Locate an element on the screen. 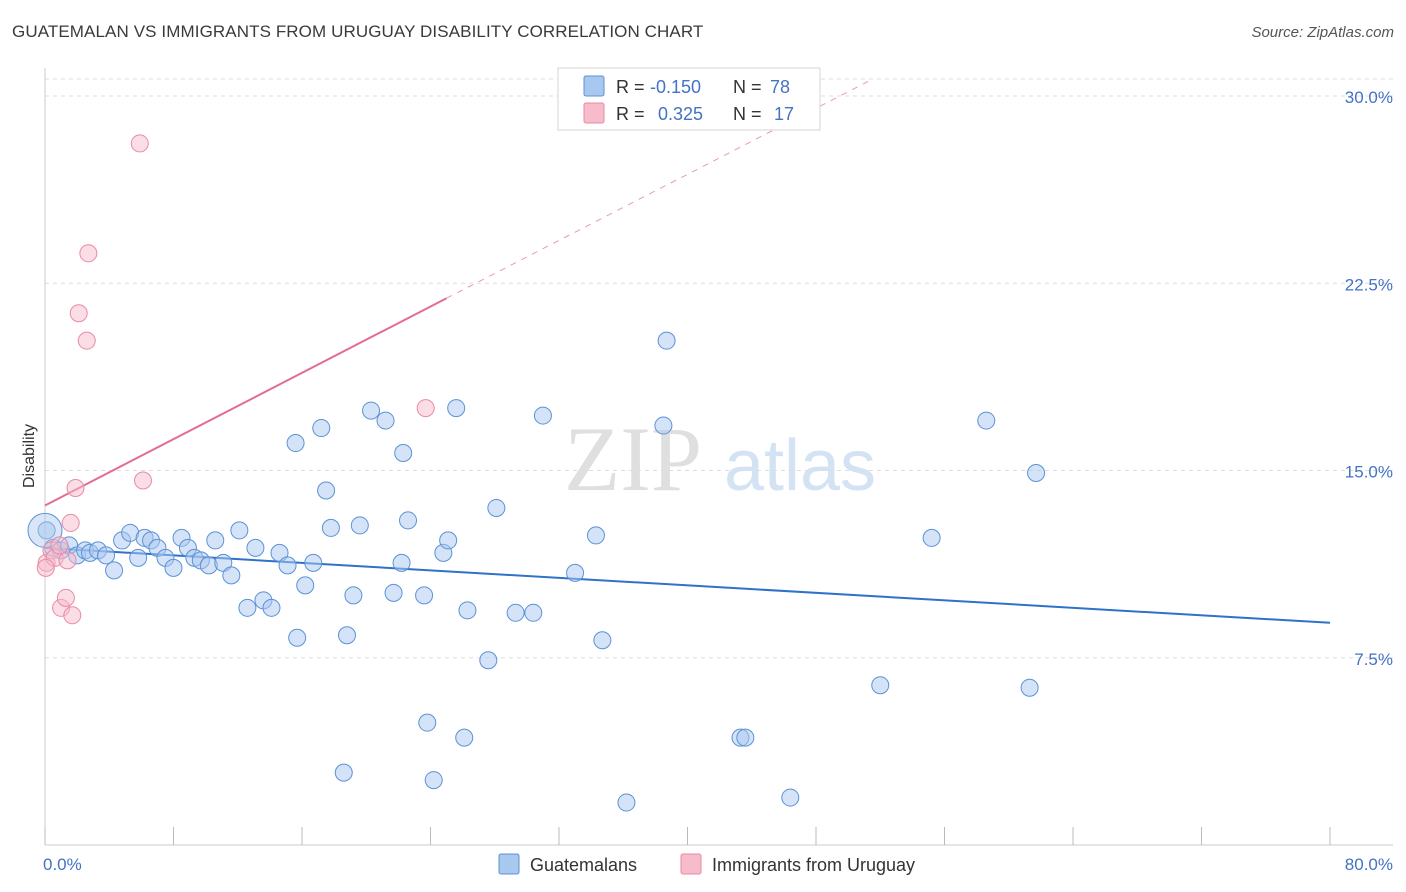  correlation-legend: R = -0.150 N = 78 R = 0.325 N = 17 is located at coordinates (689, 99).